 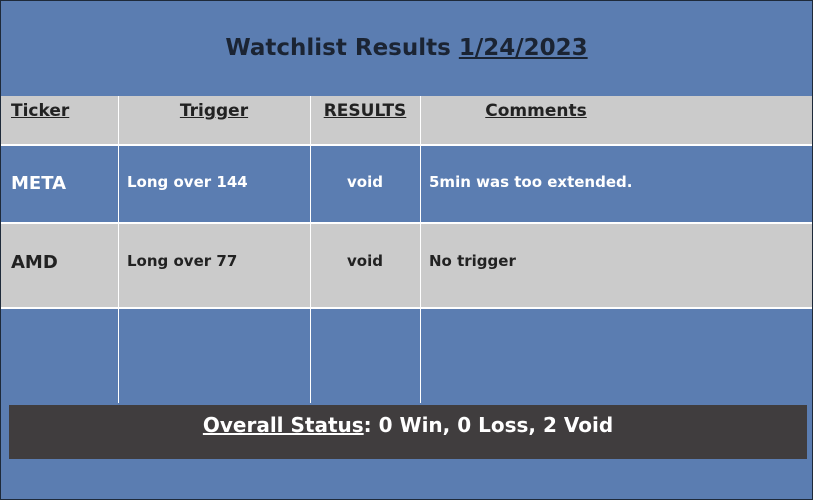 I want to click on header-trigger: Trigger, so click(x=214, y=111).